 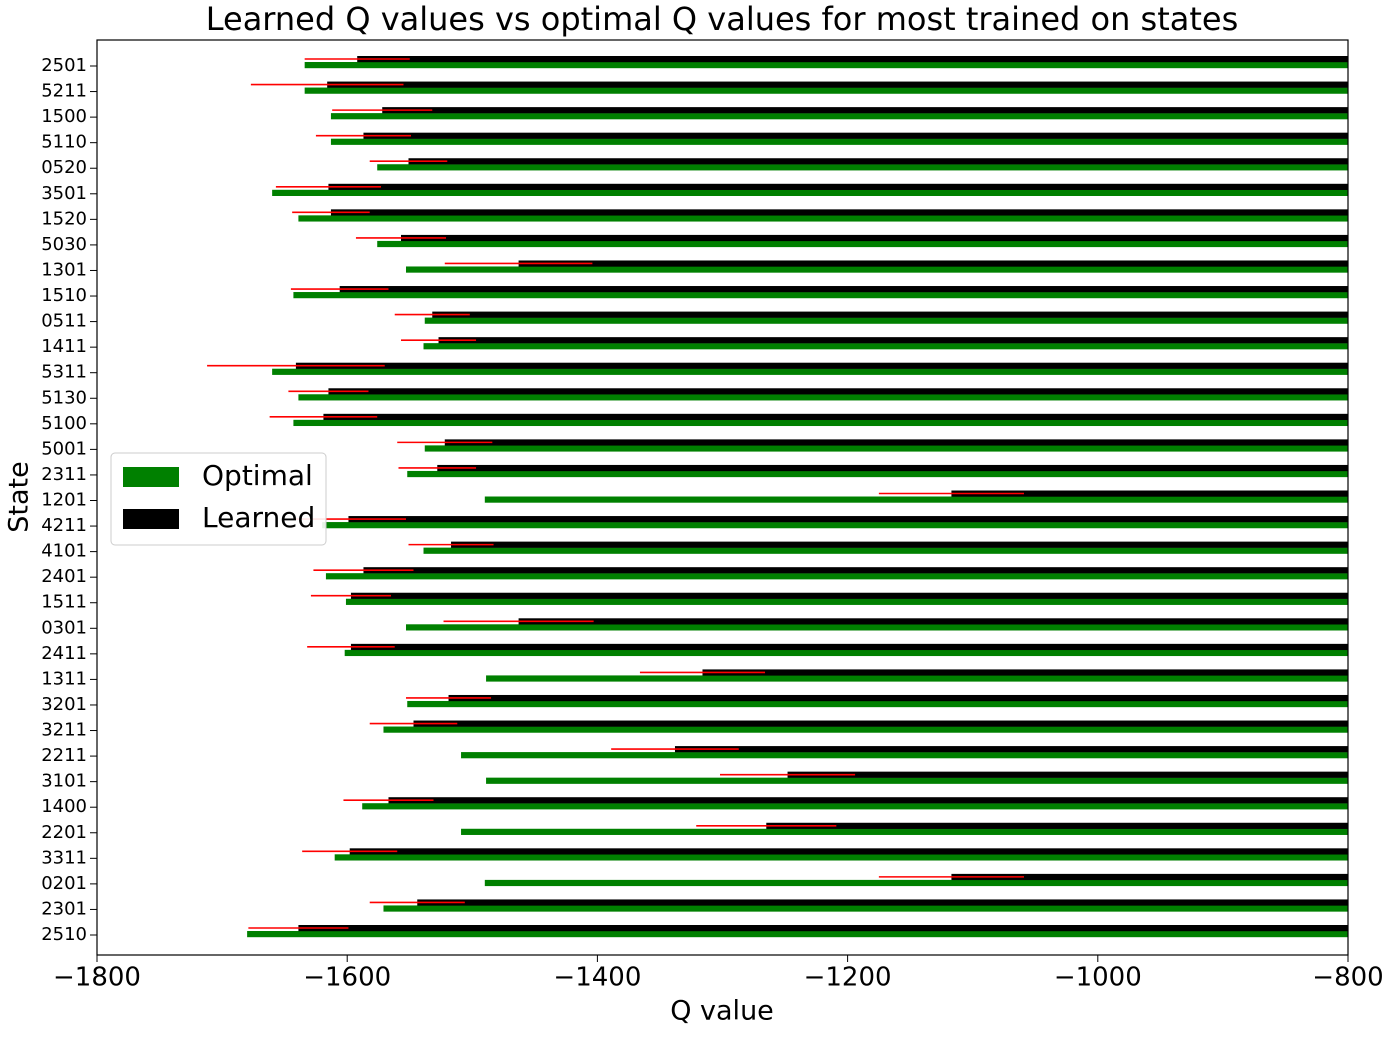 I want to click on y-tick-label: 4101, so click(x=64, y=551).